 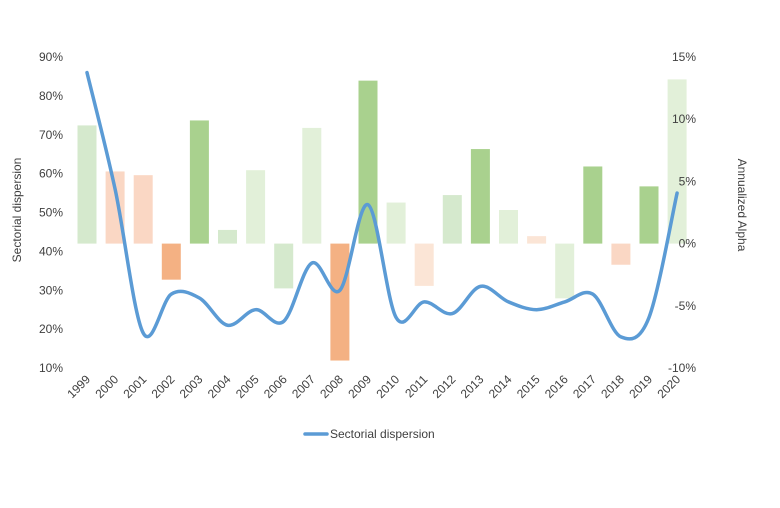 What do you see at coordinates (191, 386) in the screenshot?
I see `x-tick-label: 2003` at bounding box center [191, 386].